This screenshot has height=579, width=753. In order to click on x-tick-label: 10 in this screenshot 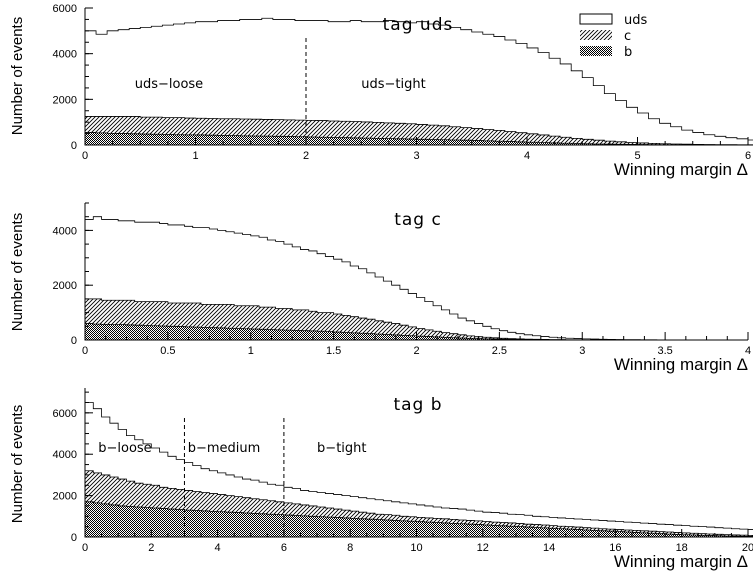, I will do `click(416, 548)`.